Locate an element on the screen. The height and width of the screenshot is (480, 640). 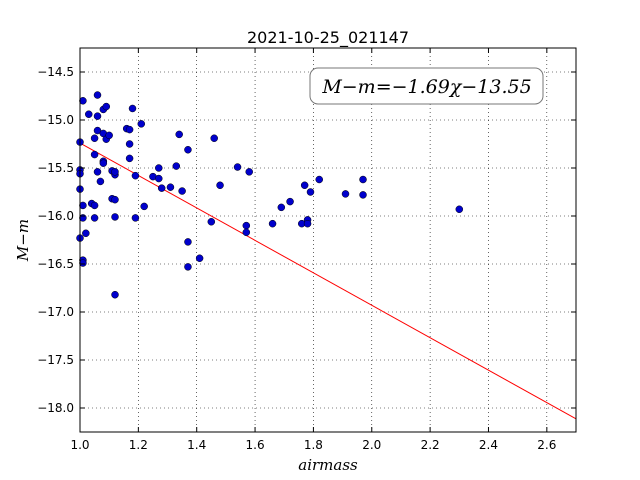
y-tick-label: −16.5 is located at coordinates (55, 264).